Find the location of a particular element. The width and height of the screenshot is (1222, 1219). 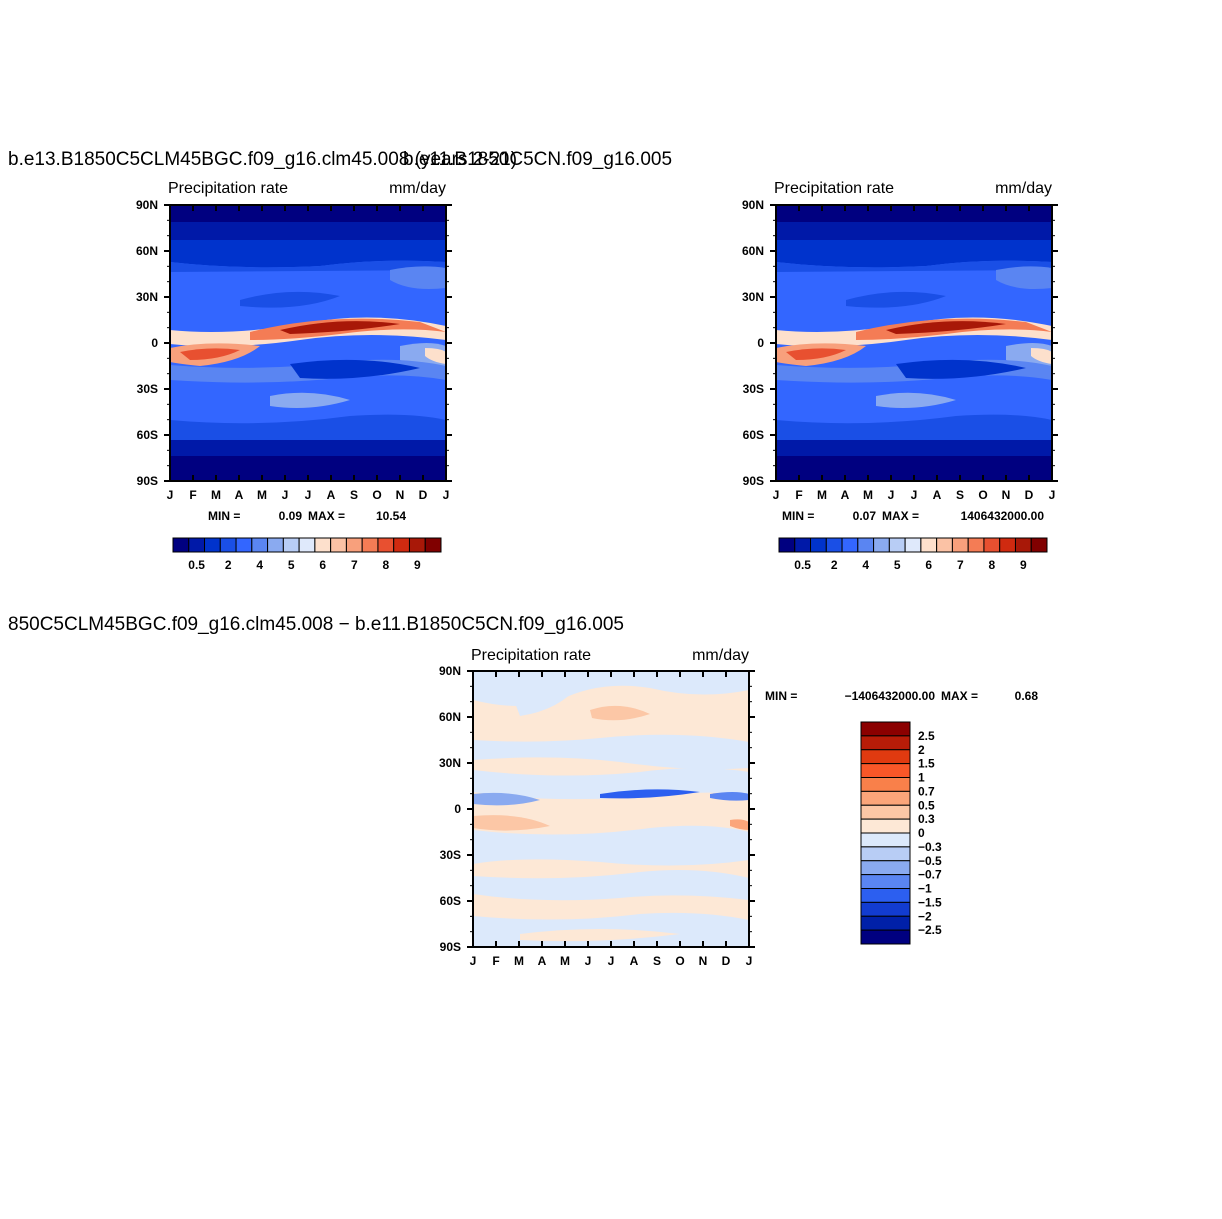

panel-2-x-tick-label: O is located at coordinates (982, 495).